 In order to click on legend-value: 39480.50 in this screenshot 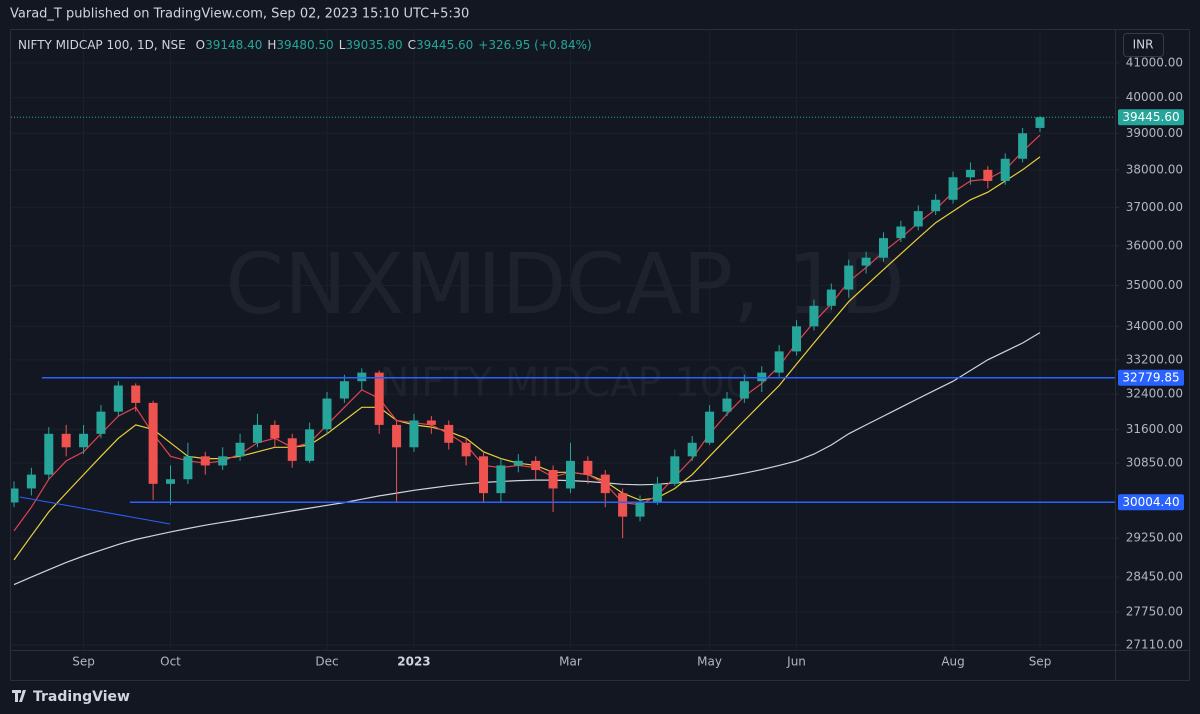, I will do `click(304, 45)`.